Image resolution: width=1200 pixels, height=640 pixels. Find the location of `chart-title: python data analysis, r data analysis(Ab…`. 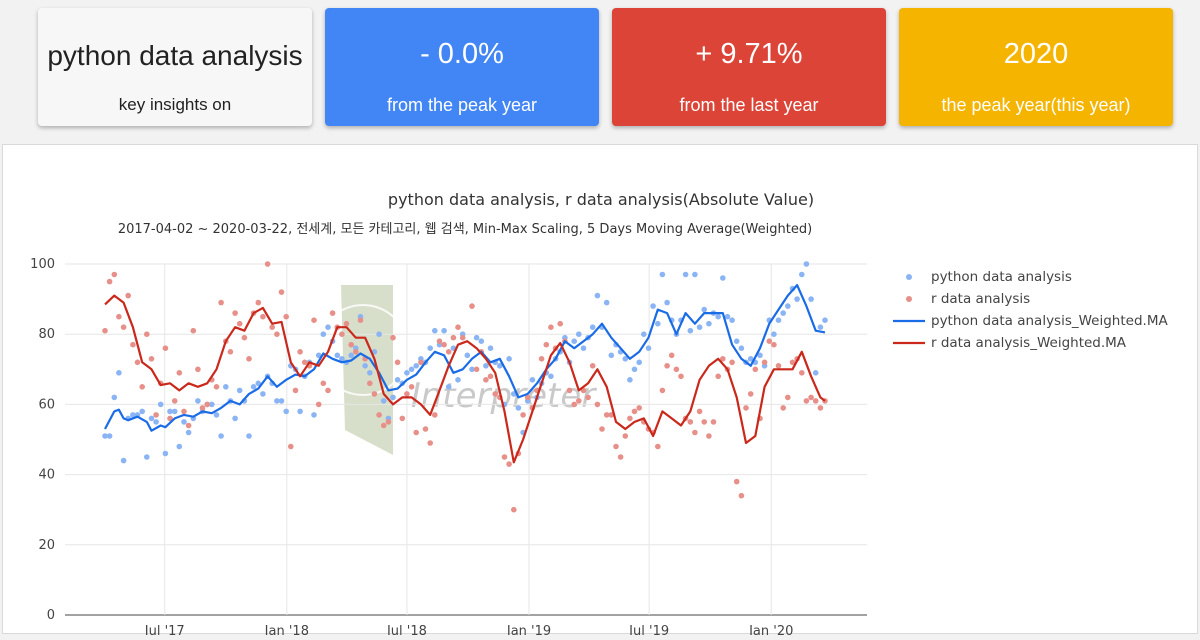

chart-title: python data analysis, r data analysis(Ab… is located at coordinates (601, 199).